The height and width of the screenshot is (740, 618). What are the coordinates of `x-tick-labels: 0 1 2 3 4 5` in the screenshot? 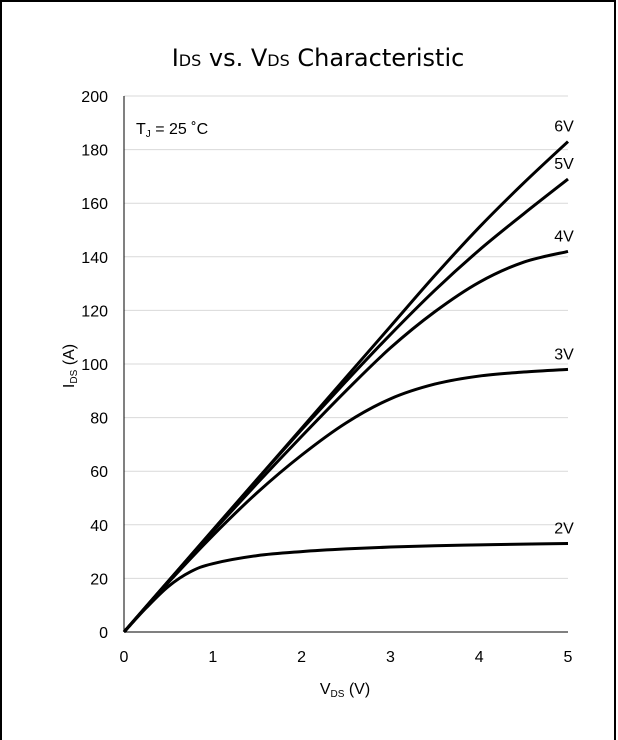 It's located at (346, 657).